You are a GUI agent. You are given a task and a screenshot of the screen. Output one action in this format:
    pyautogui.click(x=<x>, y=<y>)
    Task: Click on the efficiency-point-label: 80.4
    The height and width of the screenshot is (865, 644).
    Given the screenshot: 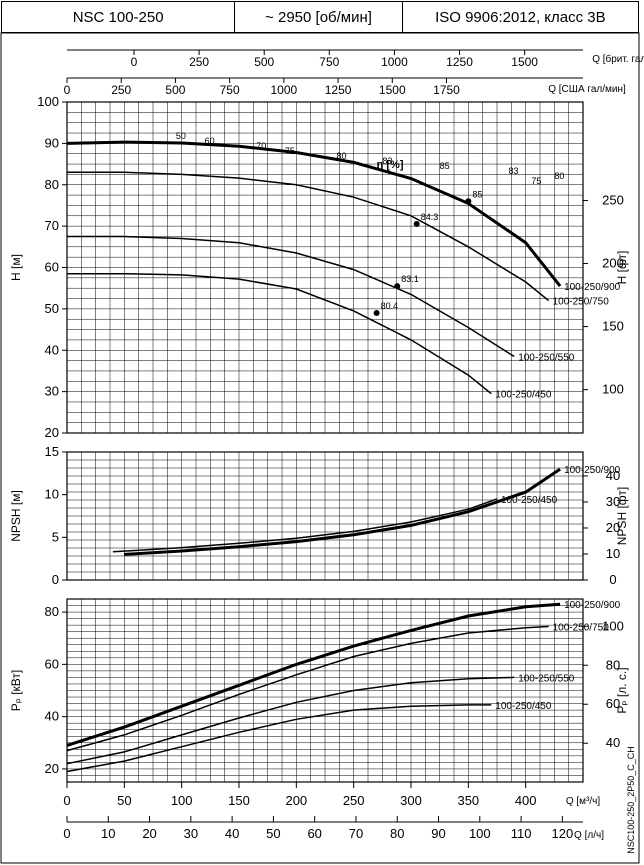 What is the action you would take?
    pyautogui.click(x=390, y=306)
    